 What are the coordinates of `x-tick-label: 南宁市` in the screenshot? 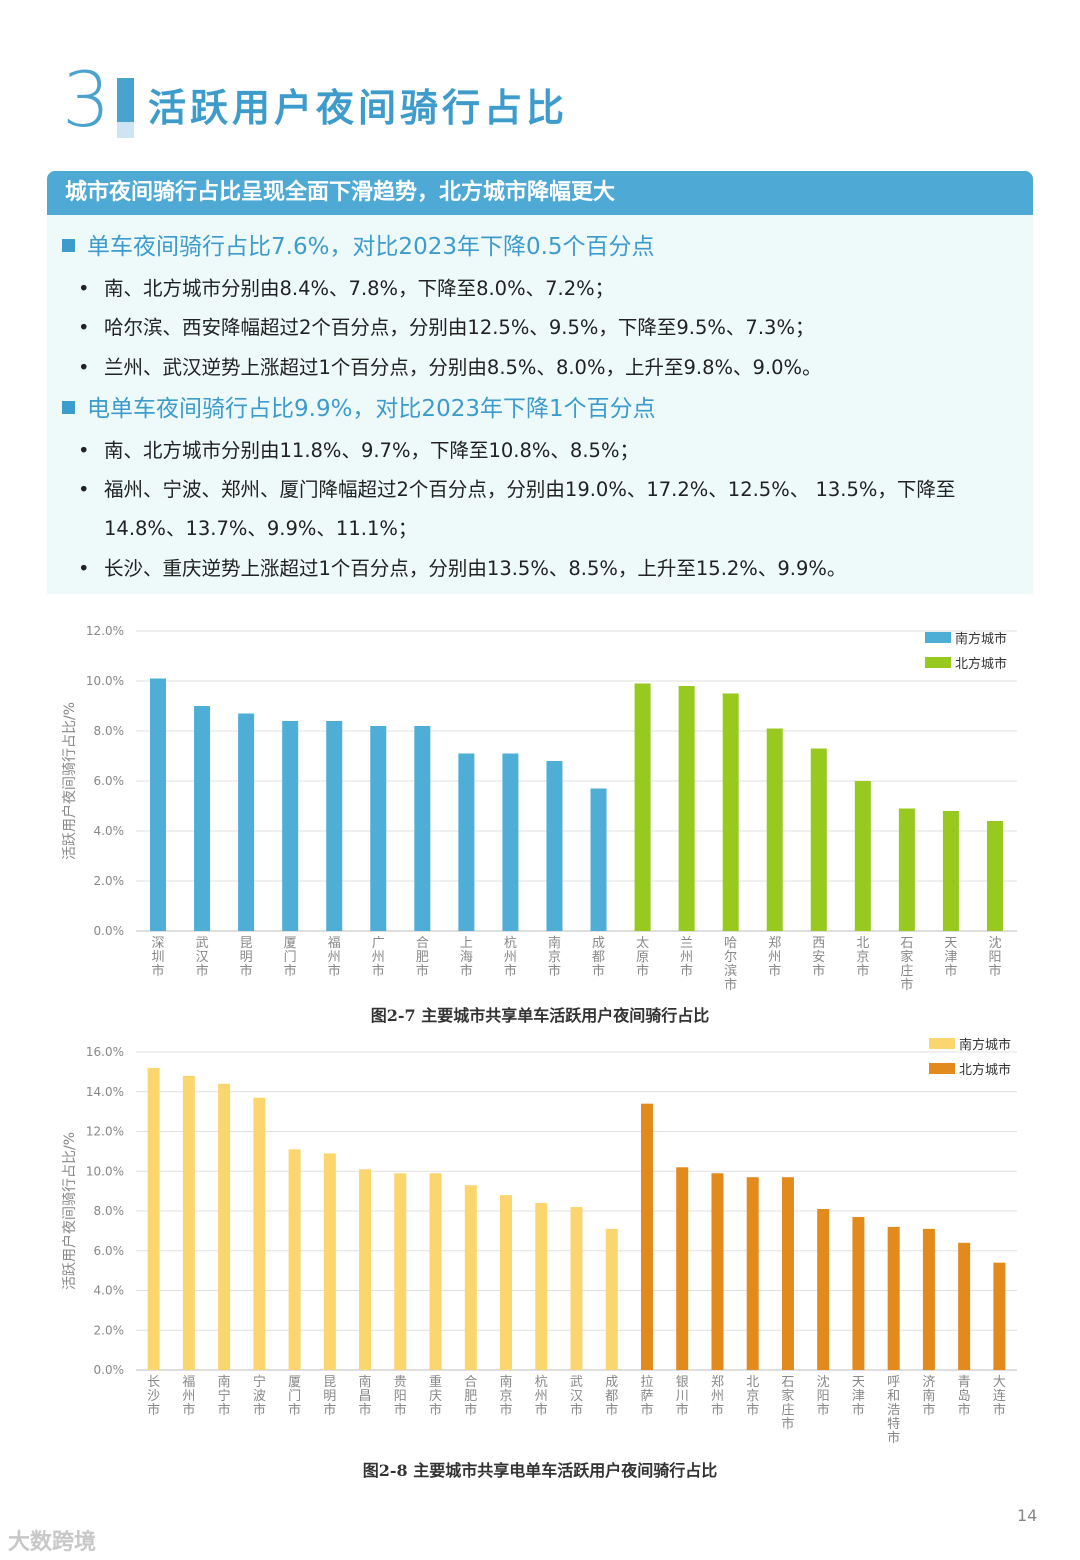 It's located at (224, 1396).